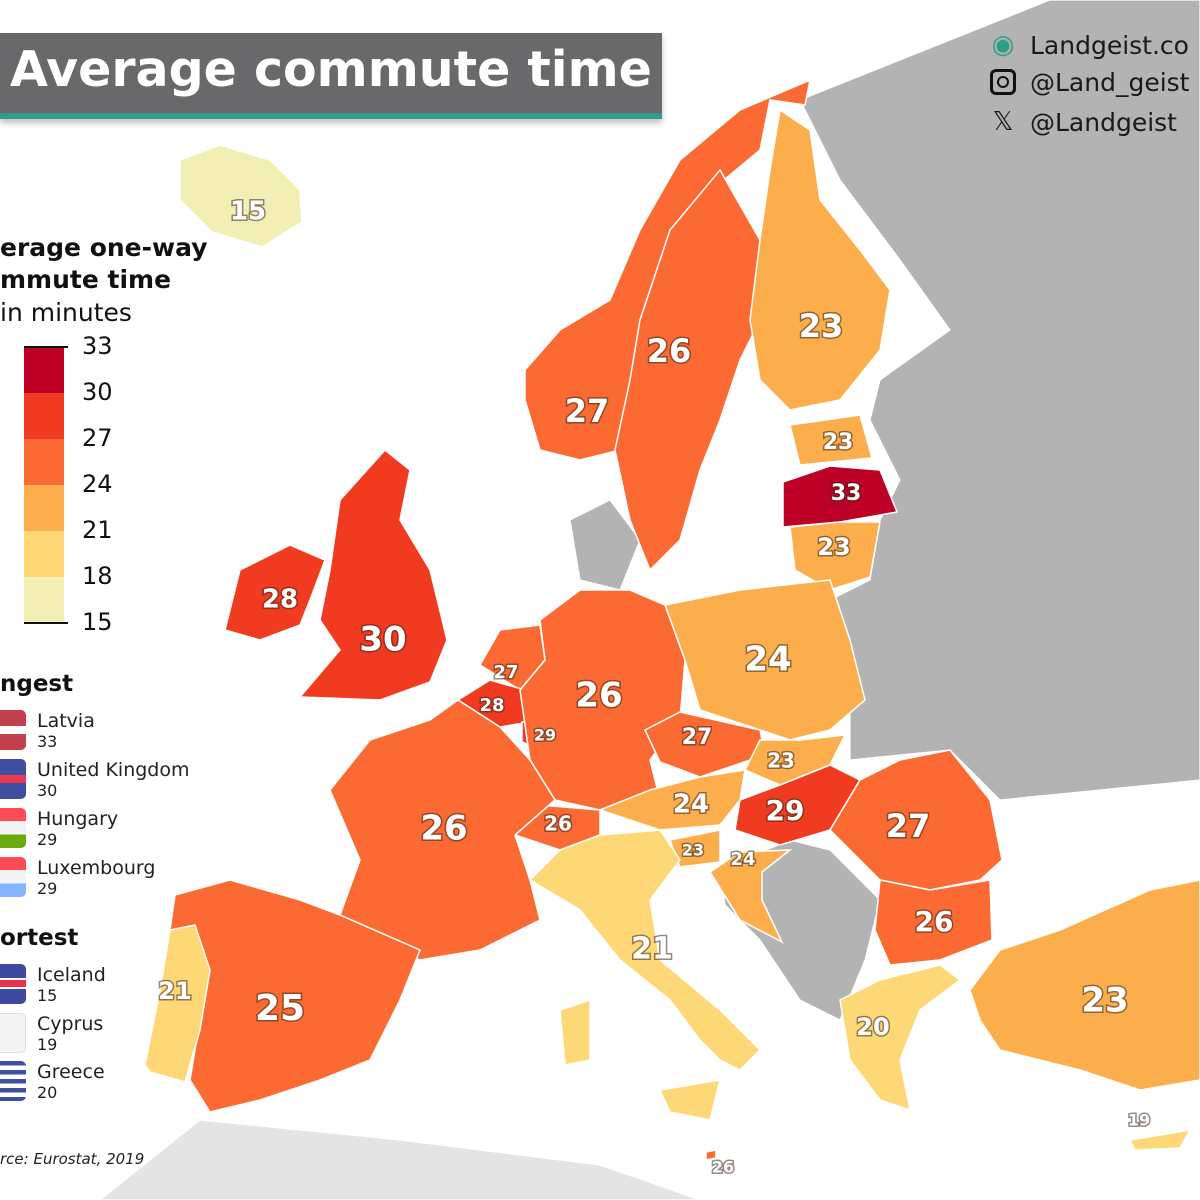  I want to click on x-twitter-icon: 𝕏, so click(1003, 122).